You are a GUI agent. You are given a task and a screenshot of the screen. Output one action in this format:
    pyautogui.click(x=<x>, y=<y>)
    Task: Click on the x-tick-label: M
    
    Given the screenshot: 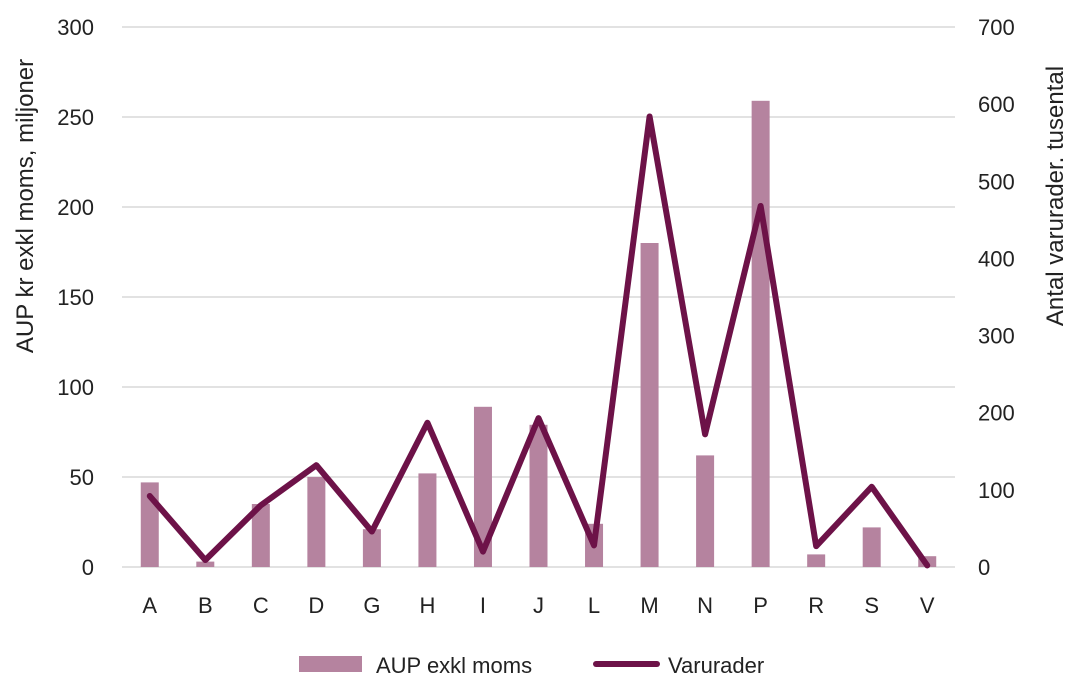 What is the action you would take?
    pyautogui.click(x=649, y=605)
    